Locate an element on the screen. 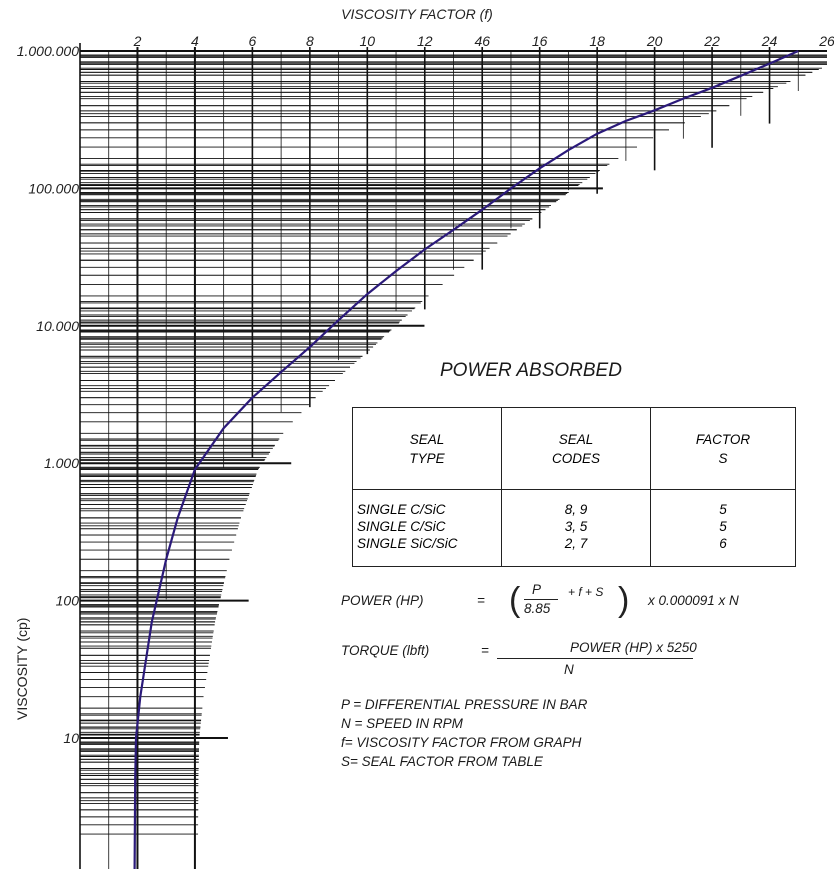  x-tick-label: 22 is located at coordinates (711, 41).